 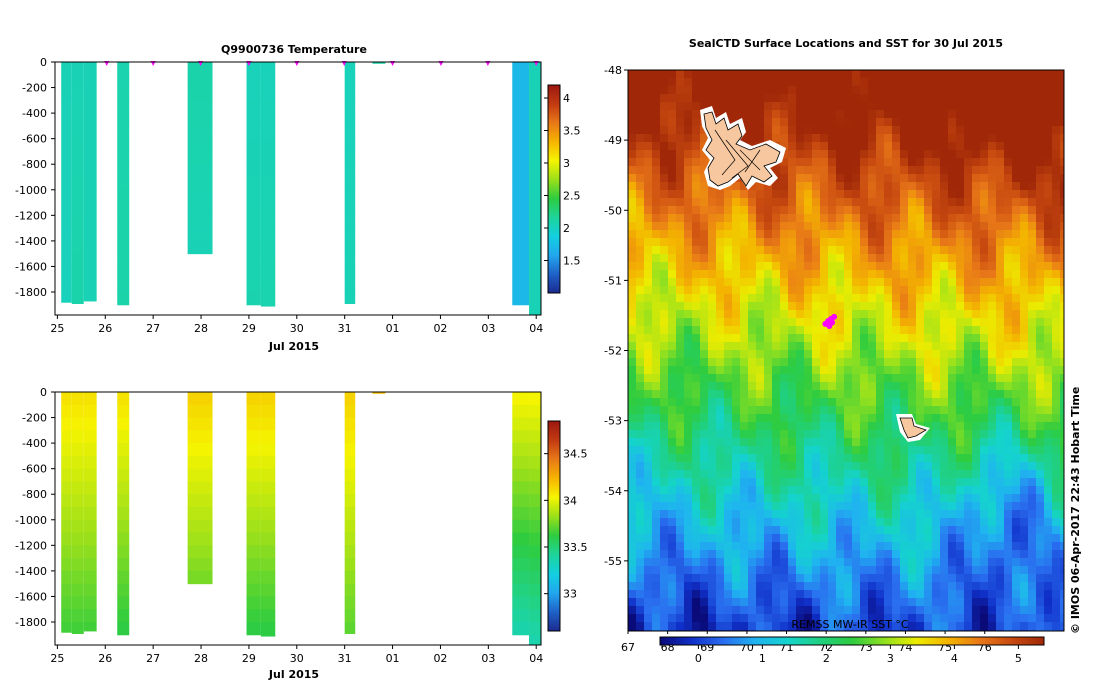 I want to click on colorbar-tick-label: 3, so click(x=566, y=163).